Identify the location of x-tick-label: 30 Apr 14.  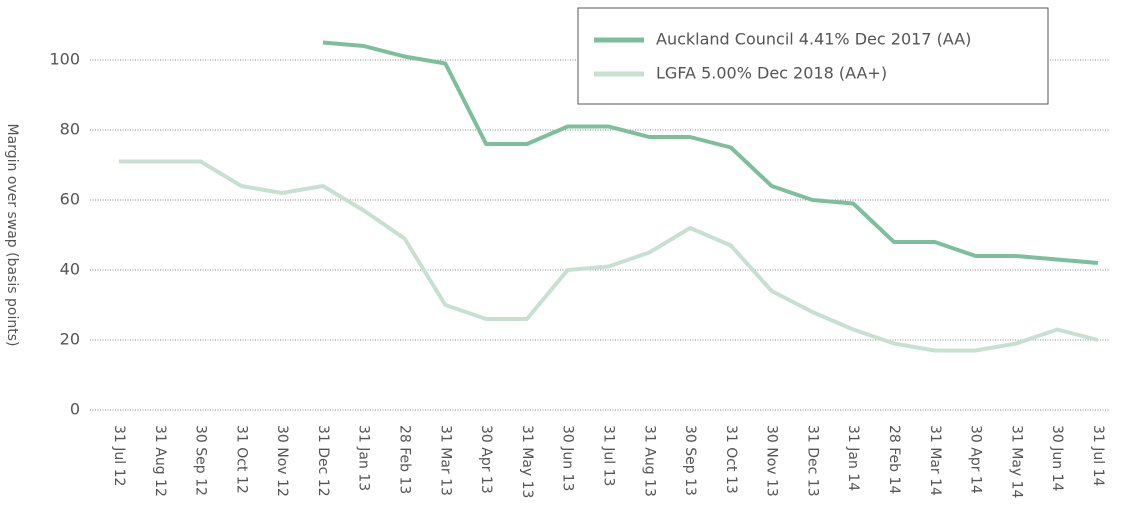
(976, 459).